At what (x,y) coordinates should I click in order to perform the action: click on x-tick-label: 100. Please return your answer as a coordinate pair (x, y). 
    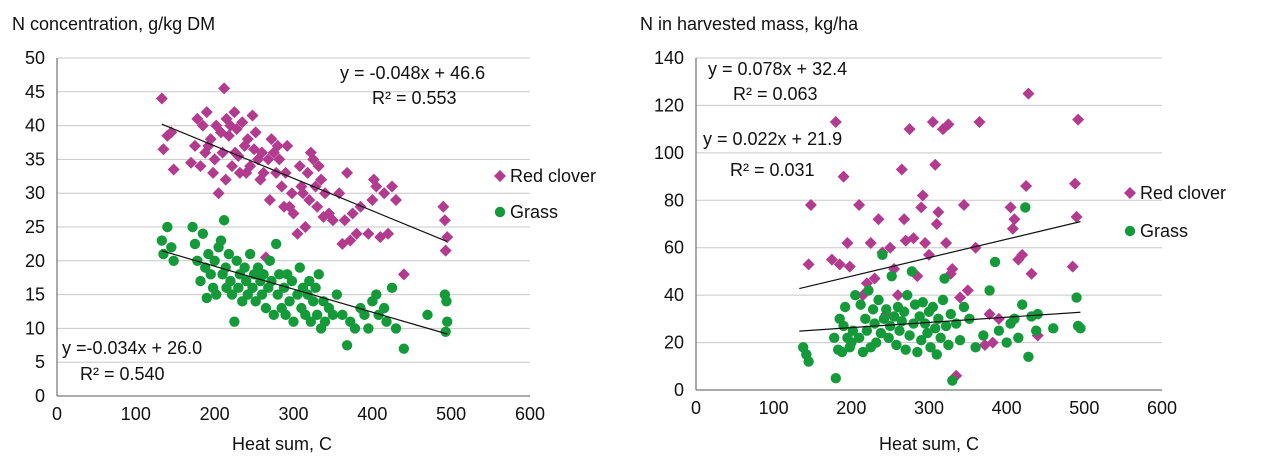
    Looking at the image, I should click on (136, 414).